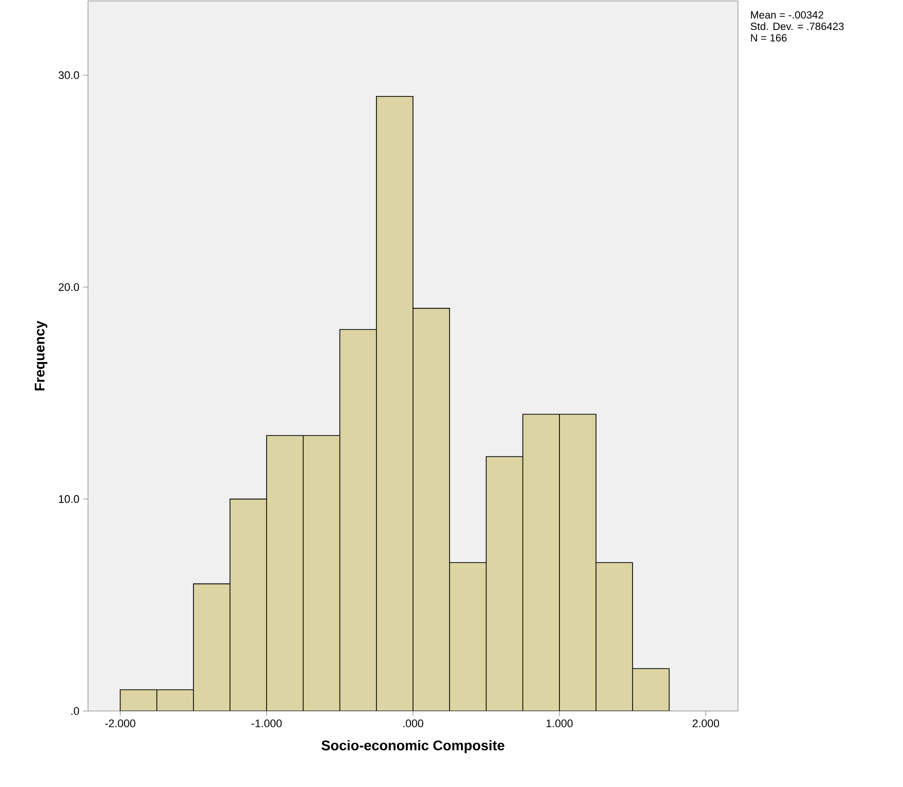 The width and height of the screenshot is (903, 787). Describe the element at coordinates (267, 724) in the screenshot. I see `x-tick-label: -1.000` at that location.